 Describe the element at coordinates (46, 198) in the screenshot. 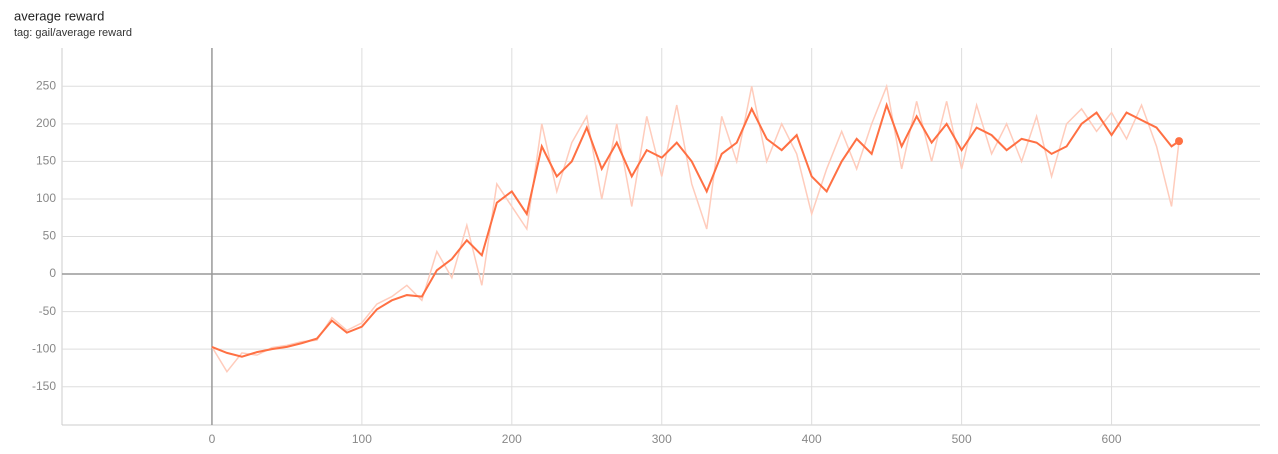

I see `y-tick-label: 100` at that location.